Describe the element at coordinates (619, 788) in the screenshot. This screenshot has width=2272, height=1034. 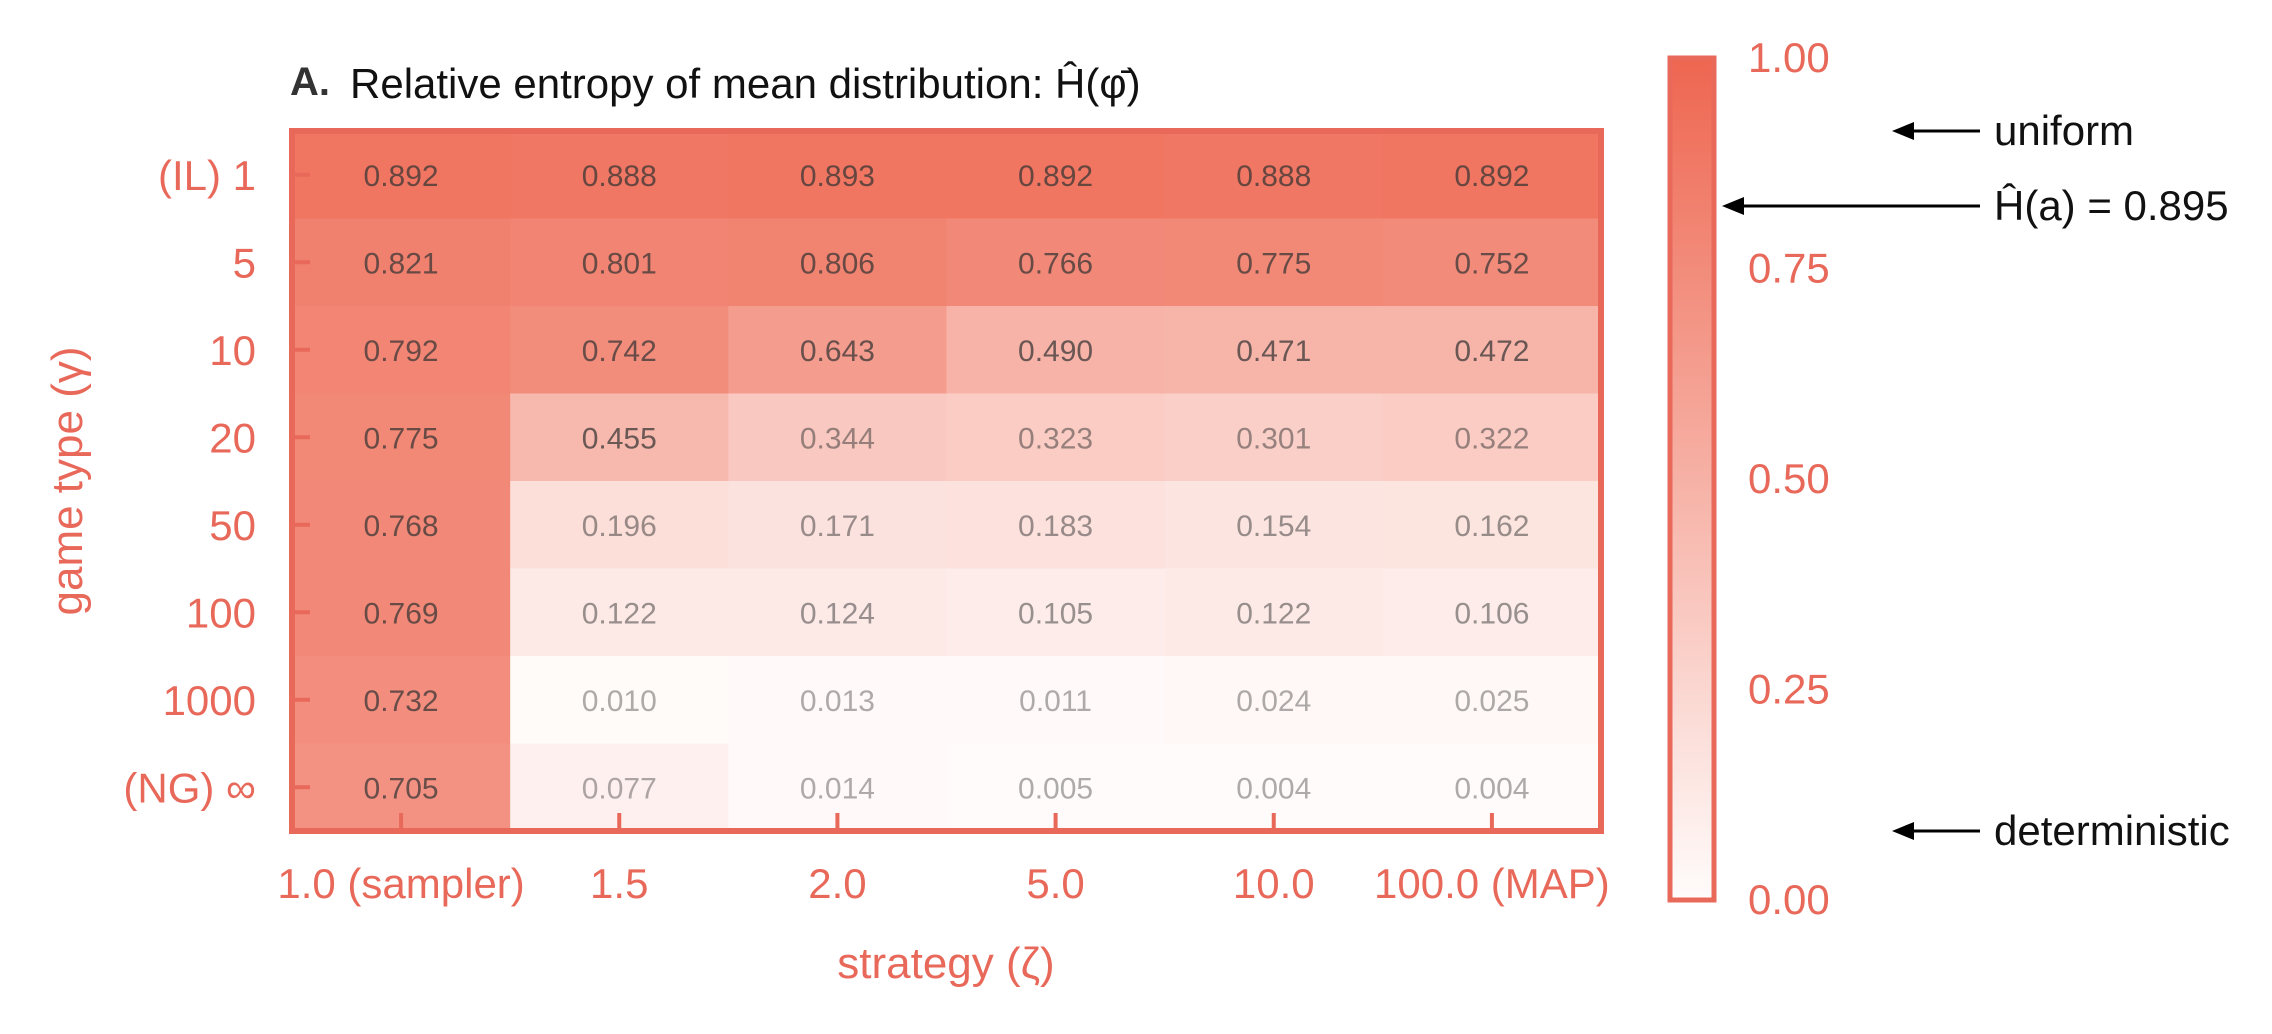
I see `cell-value-label: 0.077` at that location.